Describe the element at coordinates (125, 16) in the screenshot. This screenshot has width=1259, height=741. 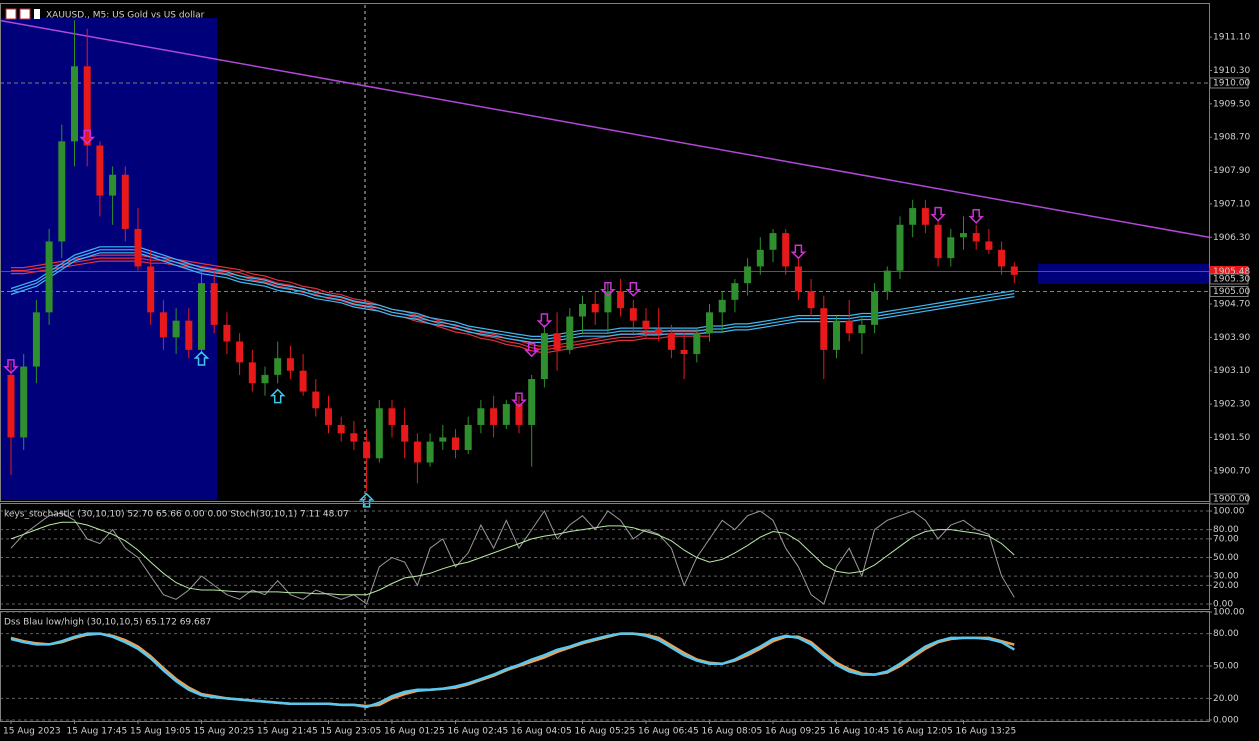
I see `window-title: XAUUSD., M5: US Gold vs US dollar` at that location.